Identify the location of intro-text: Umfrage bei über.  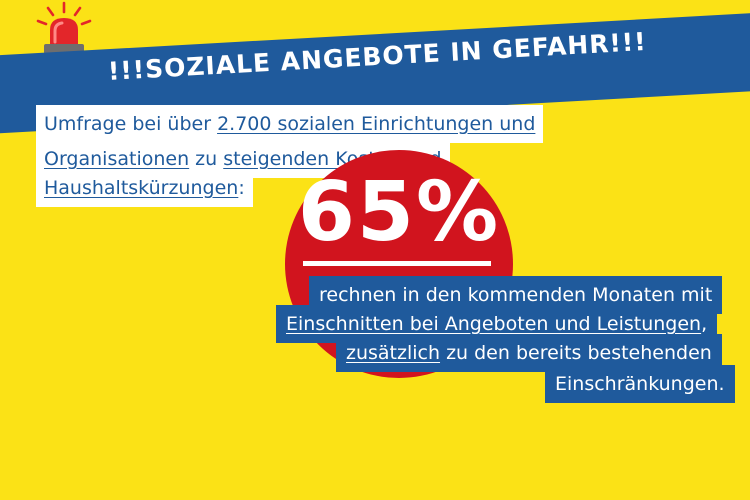
(131, 124).